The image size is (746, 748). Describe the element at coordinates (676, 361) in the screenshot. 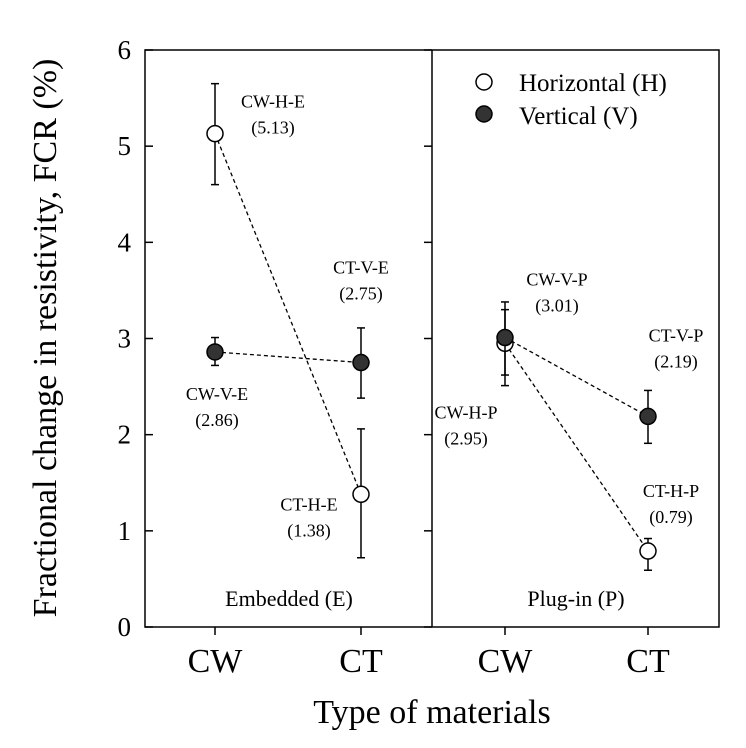

I see `data-value-label: (2.19)` at that location.